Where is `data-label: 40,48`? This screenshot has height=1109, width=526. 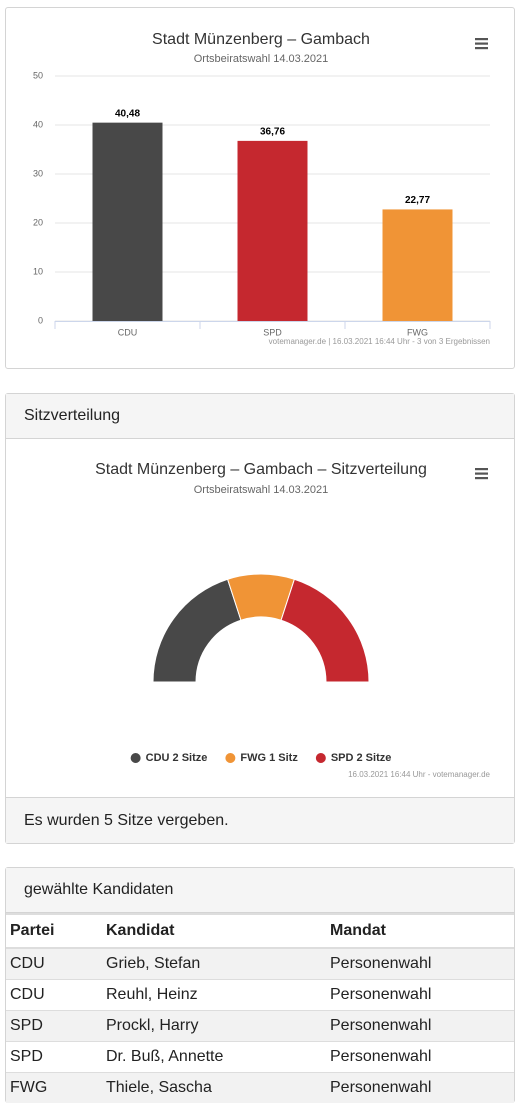
data-label: 40,48 is located at coordinates (127, 113).